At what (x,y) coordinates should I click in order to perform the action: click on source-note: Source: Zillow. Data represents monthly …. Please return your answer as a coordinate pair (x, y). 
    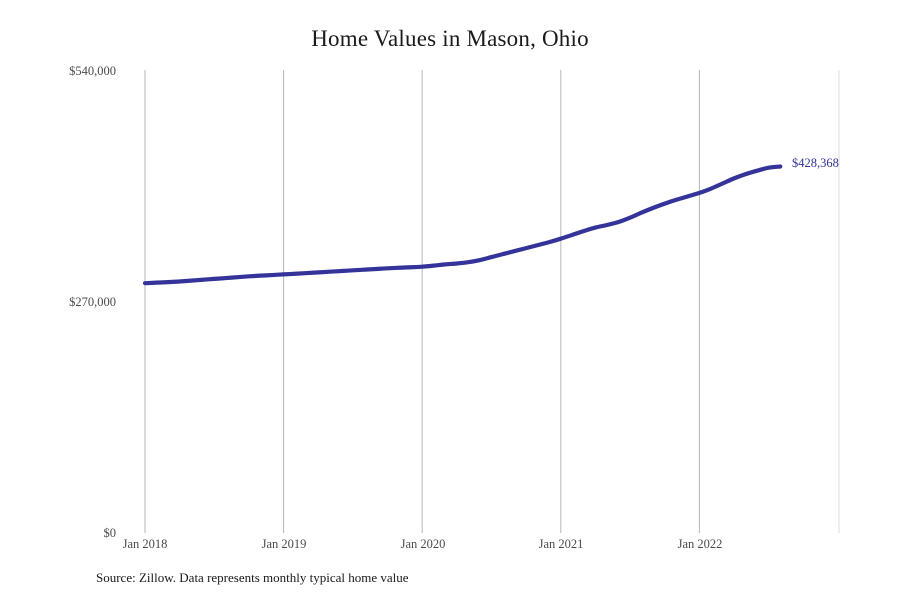
    Looking at the image, I should click on (252, 577).